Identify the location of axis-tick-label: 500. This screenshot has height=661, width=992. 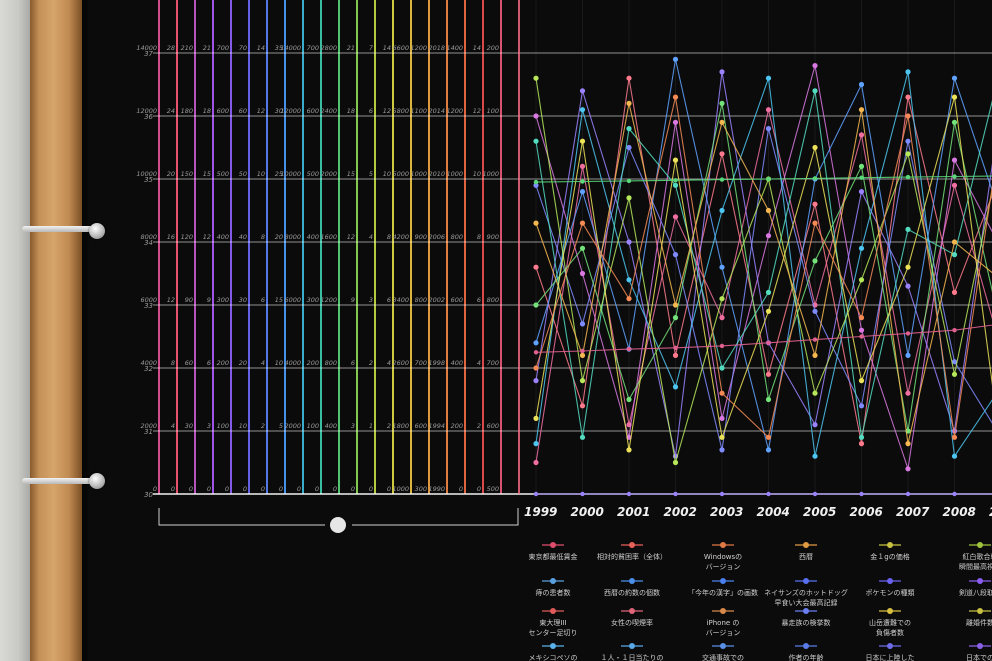
(493, 489).